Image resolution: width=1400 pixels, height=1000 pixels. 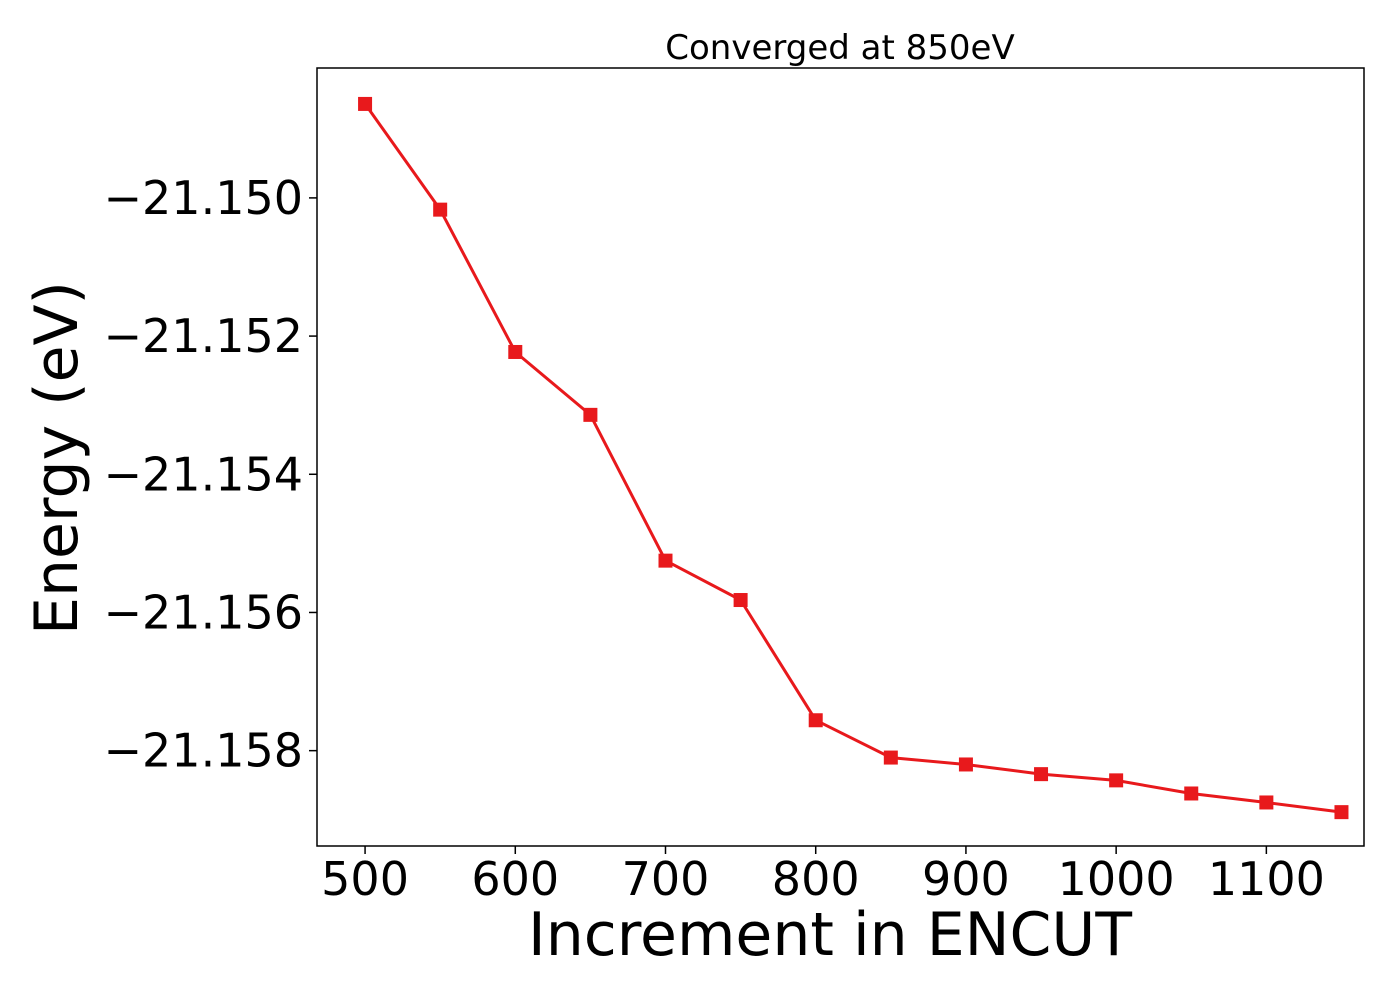 What do you see at coordinates (1266, 879) in the screenshot?
I see `x-tick-label: 1100` at bounding box center [1266, 879].